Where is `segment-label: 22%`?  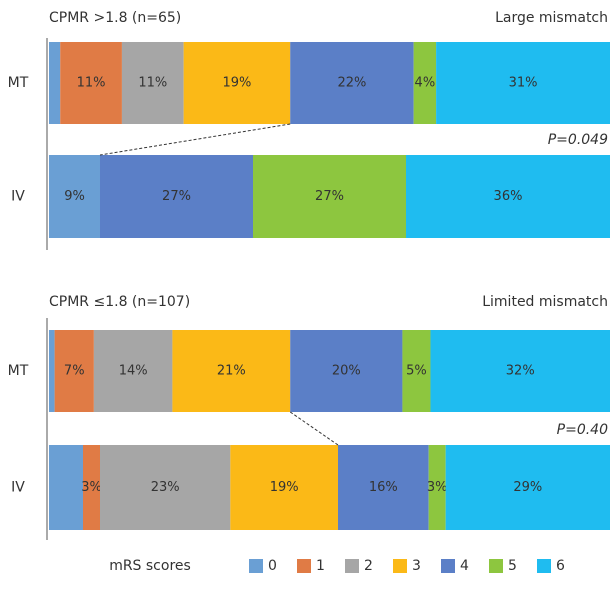 segment-label: 22% is located at coordinates (351, 83).